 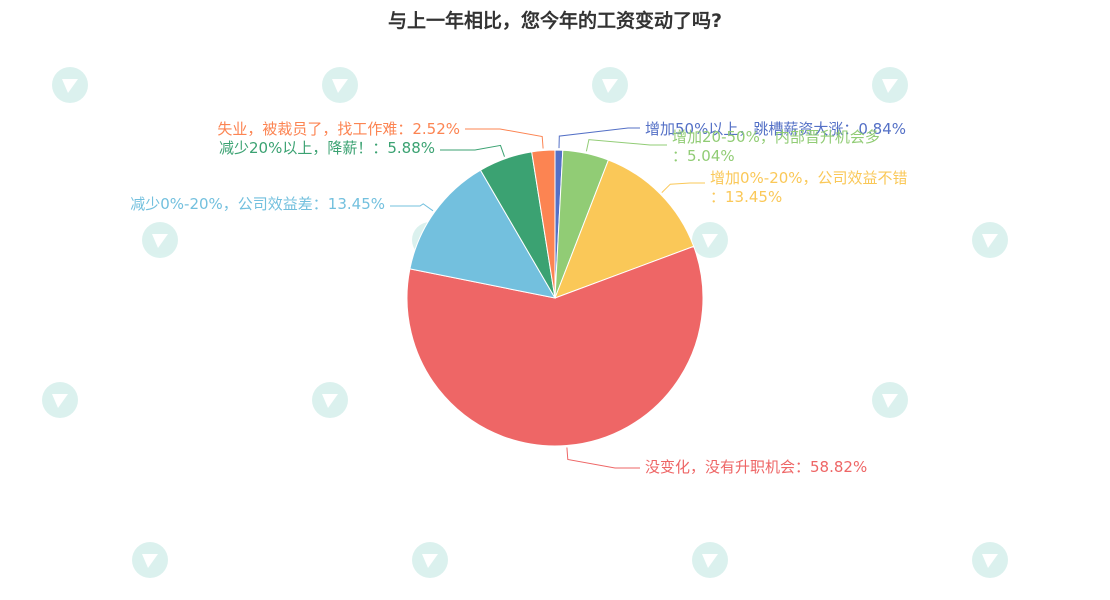 What do you see at coordinates (746, 197) in the screenshot?
I see `slice-label: ：13.45%` at bounding box center [746, 197].